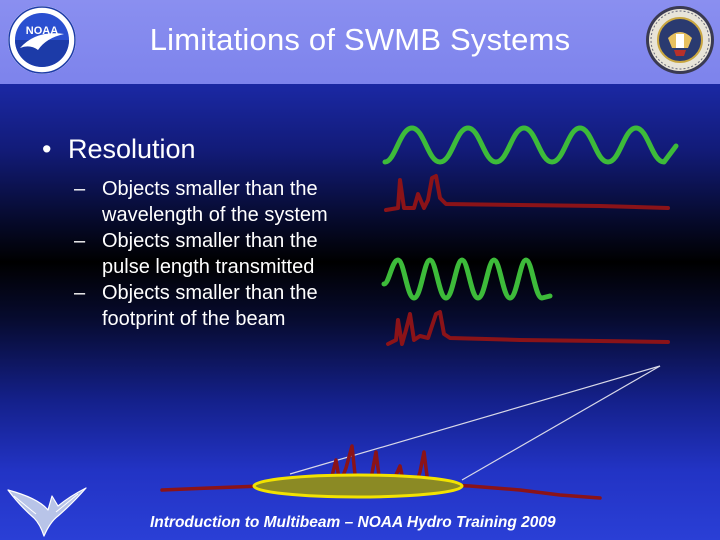 The width and height of the screenshot is (720, 540). Describe the element at coordinates (680, 40) in the screenshot. I see `naval-seal-icon` at that location.